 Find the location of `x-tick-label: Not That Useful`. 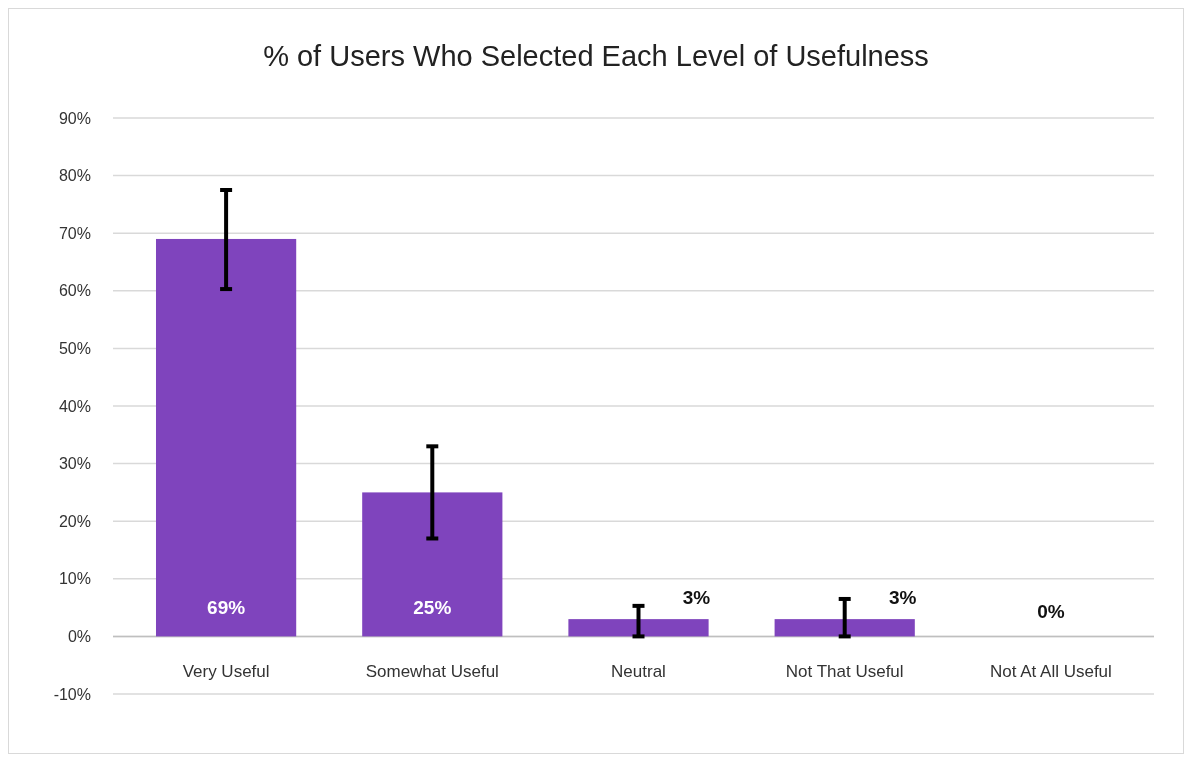

x-tick-label: Not That Useful is located at coordinates (844, 672).